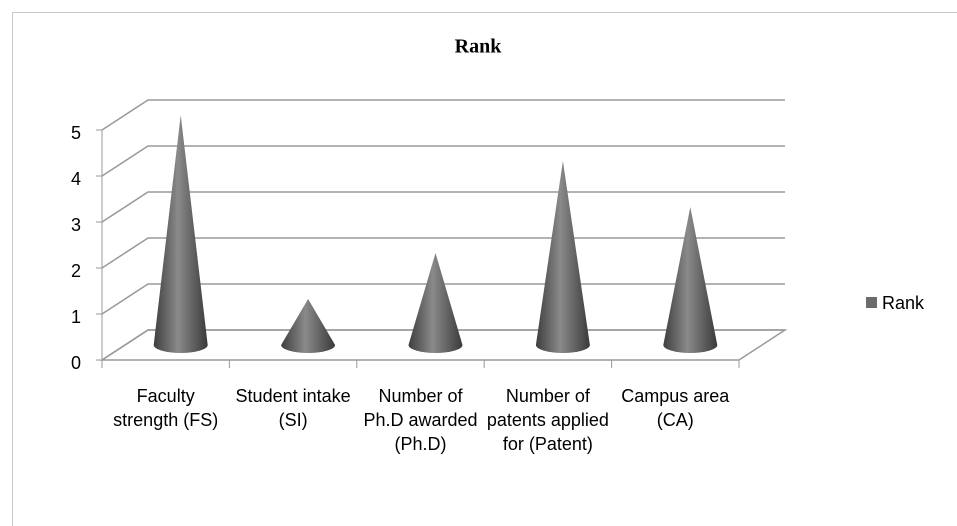 The width and height of the screenshot is (957, 526). I want to click on chart-title: Rank, so click(479, 47).